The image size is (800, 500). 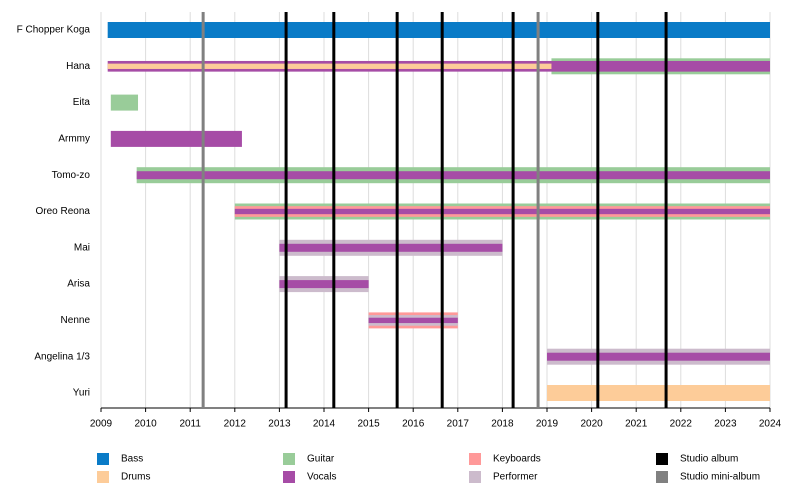 I want to click on row-label: Mai, so click(x=82, y=247).